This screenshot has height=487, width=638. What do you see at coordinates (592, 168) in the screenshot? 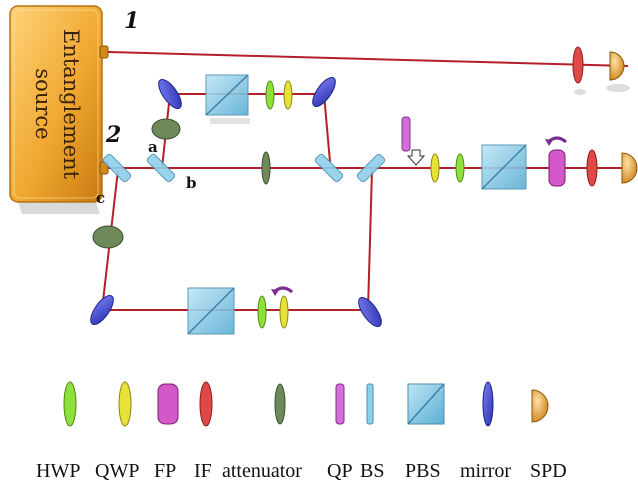
I see `if-path2` at bounding box center [592, 168].